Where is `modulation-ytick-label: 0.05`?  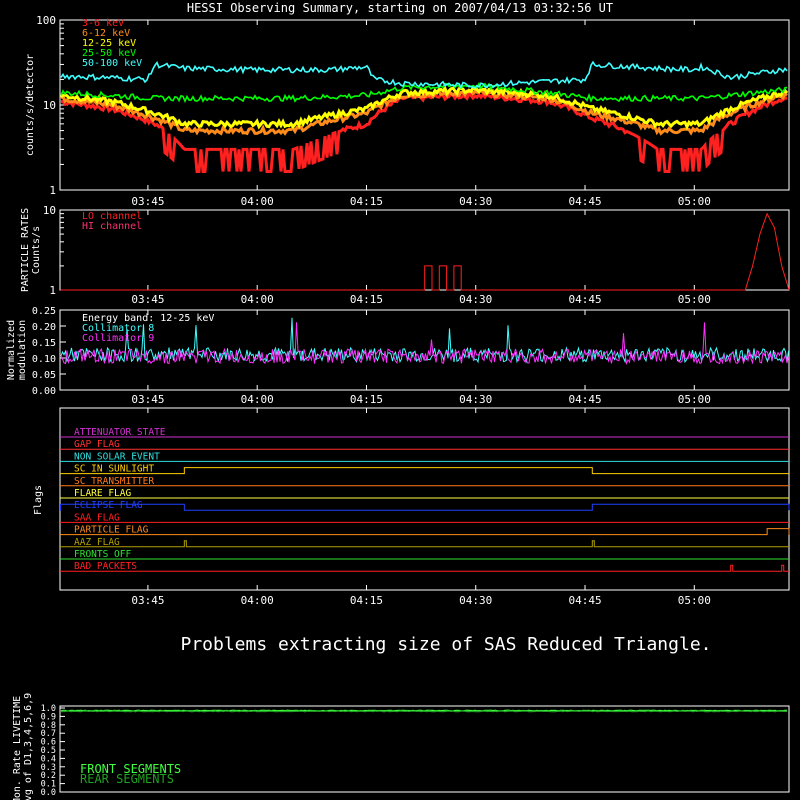
modulation-ytick-label: 0.05 is located at coordinates (44, 375).